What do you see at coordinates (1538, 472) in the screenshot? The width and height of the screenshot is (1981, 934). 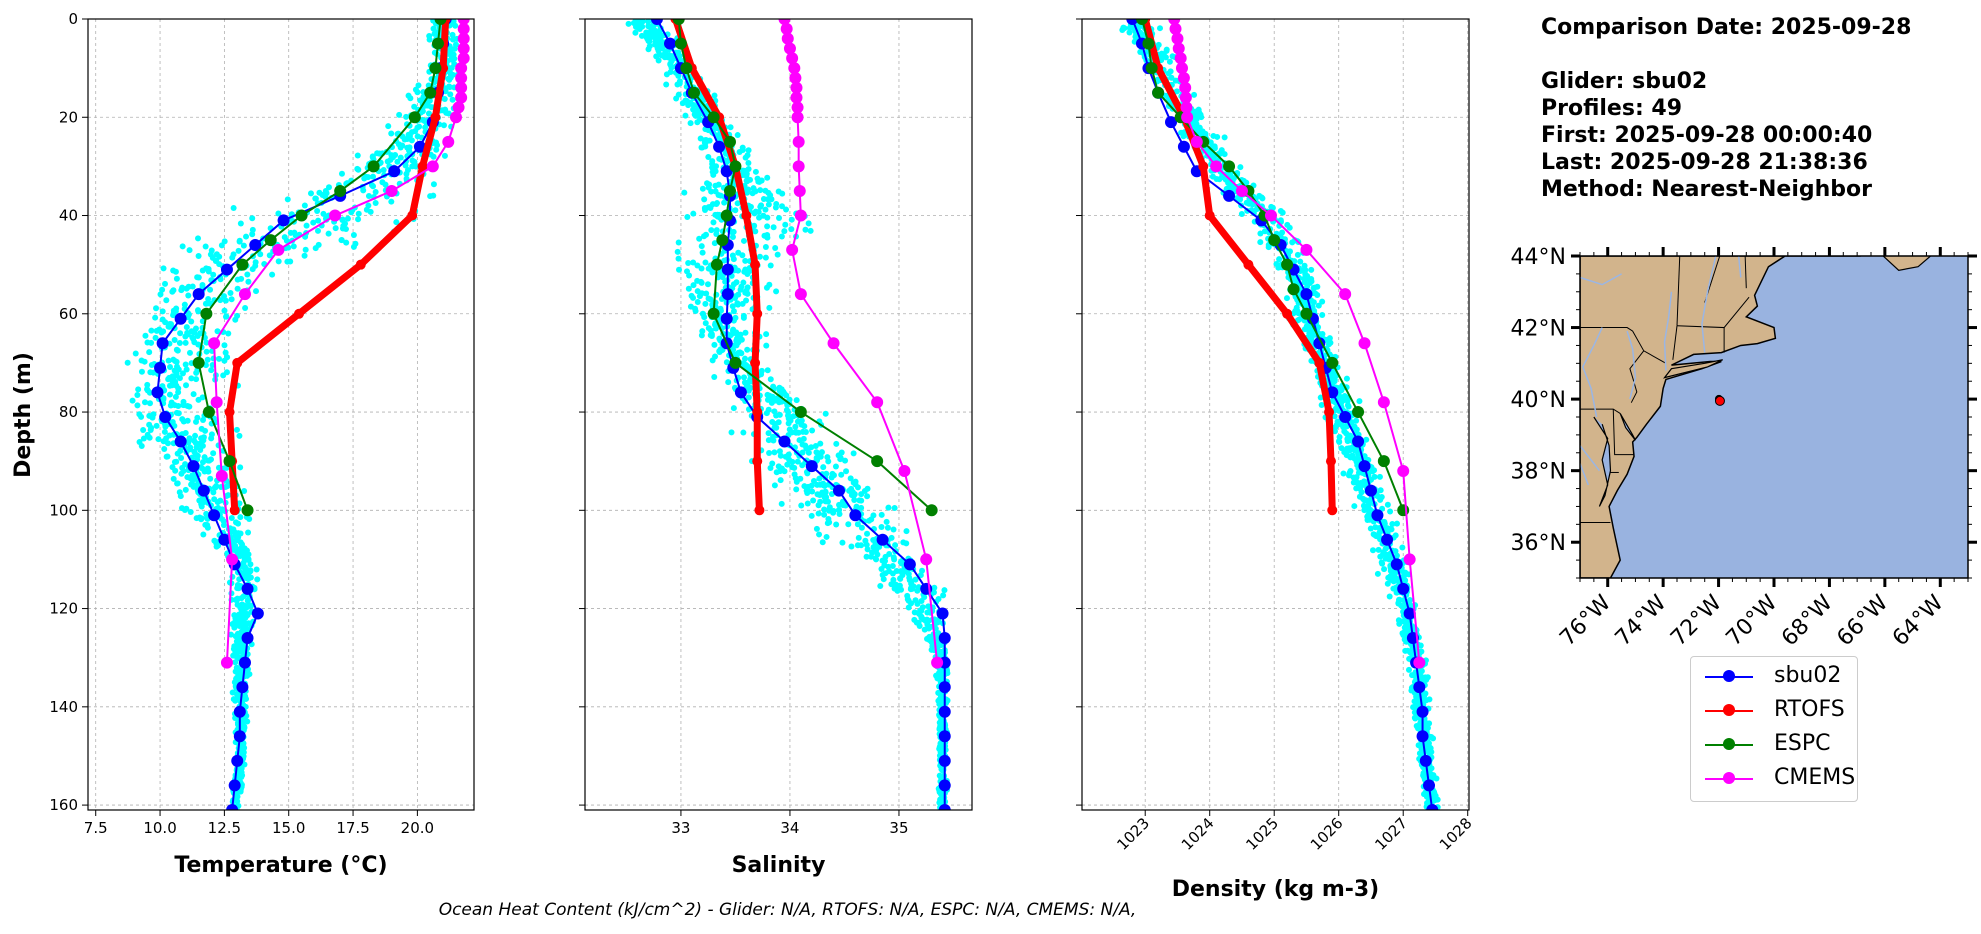 I see `lat-label: 38°N` at bounding box center [1538, 472].